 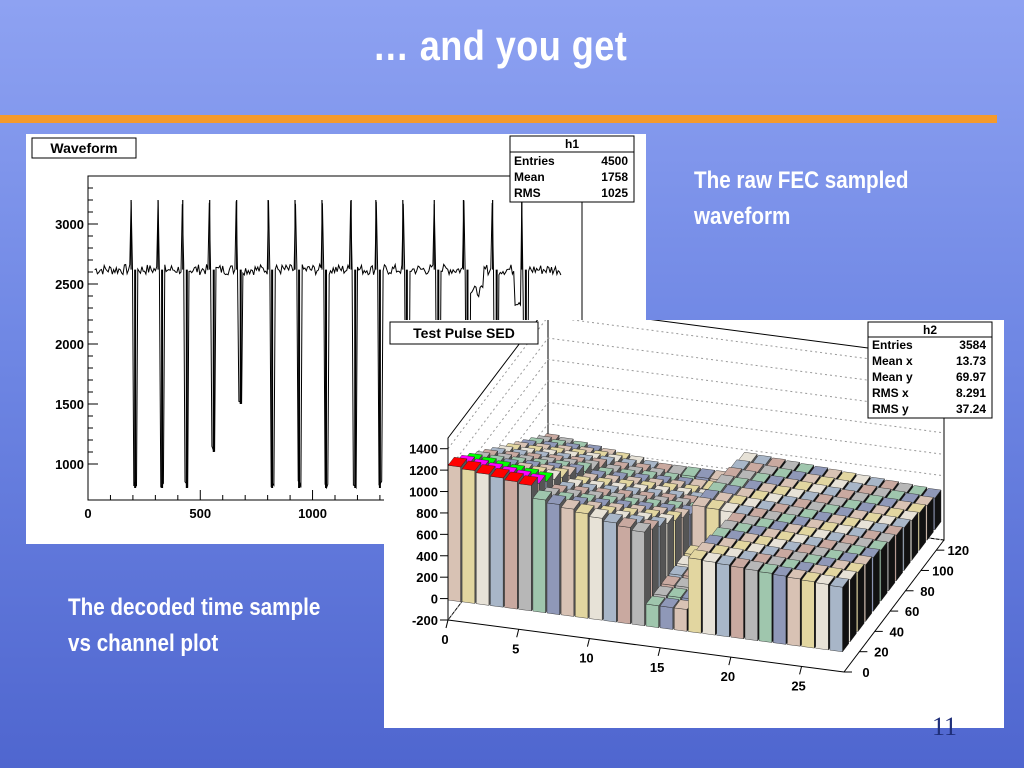 I want to click on waveform-title: Waveform, so click(x=83, y=148).